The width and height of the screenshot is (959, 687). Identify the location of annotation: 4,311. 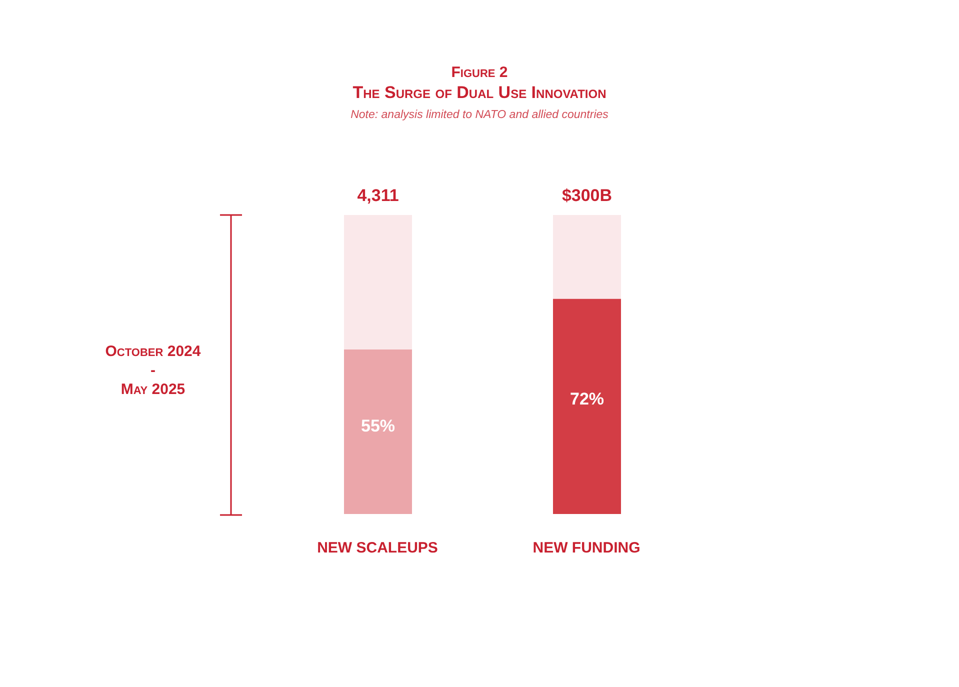
(378, 195).